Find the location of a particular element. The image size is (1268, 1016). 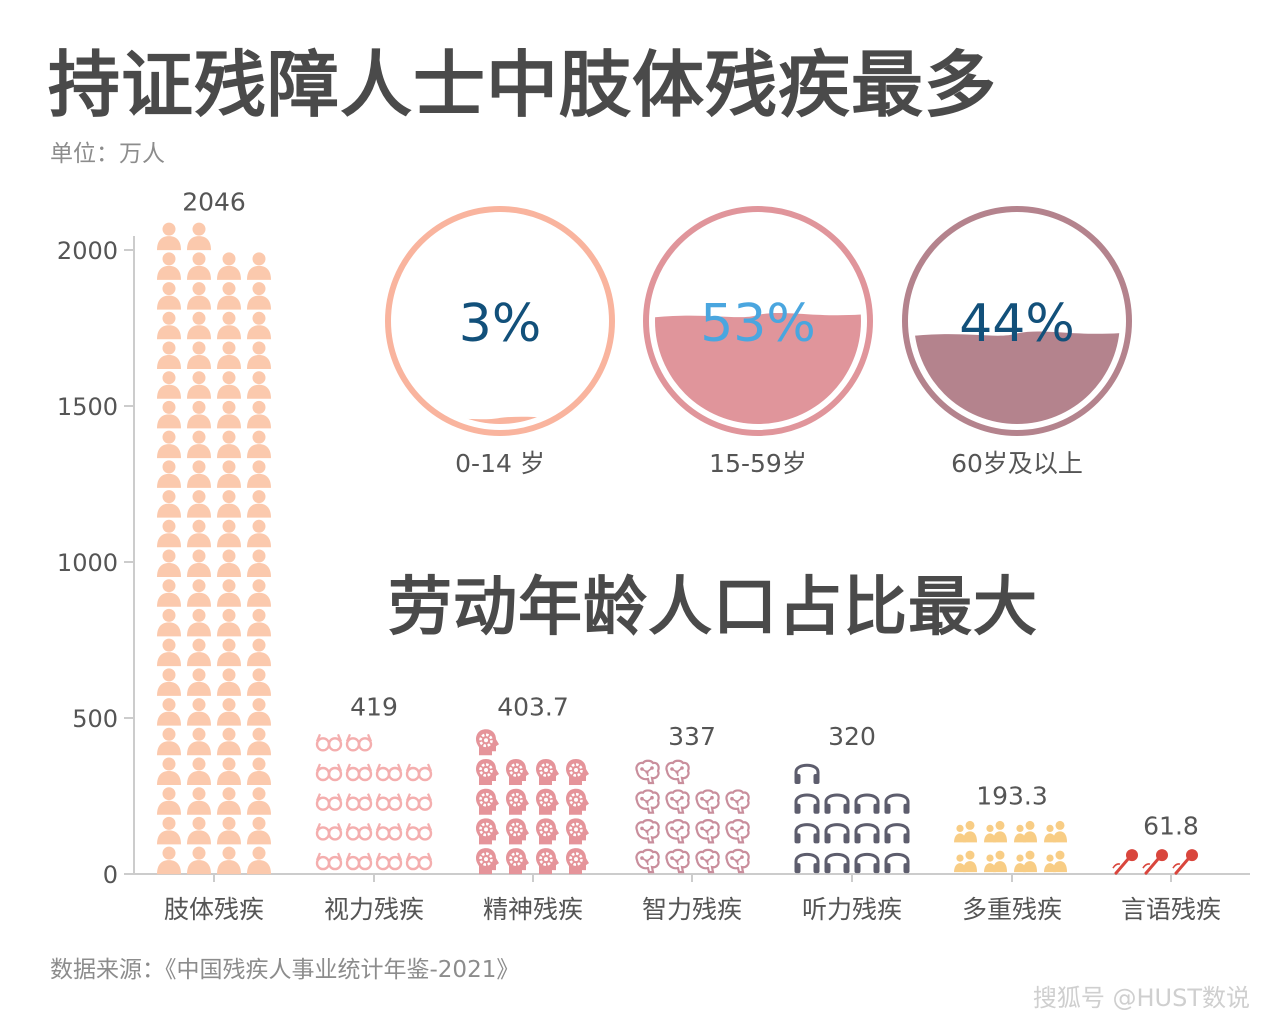

age-circle-1: 3% 0-14 岁 is located at coordinates (500, 342).